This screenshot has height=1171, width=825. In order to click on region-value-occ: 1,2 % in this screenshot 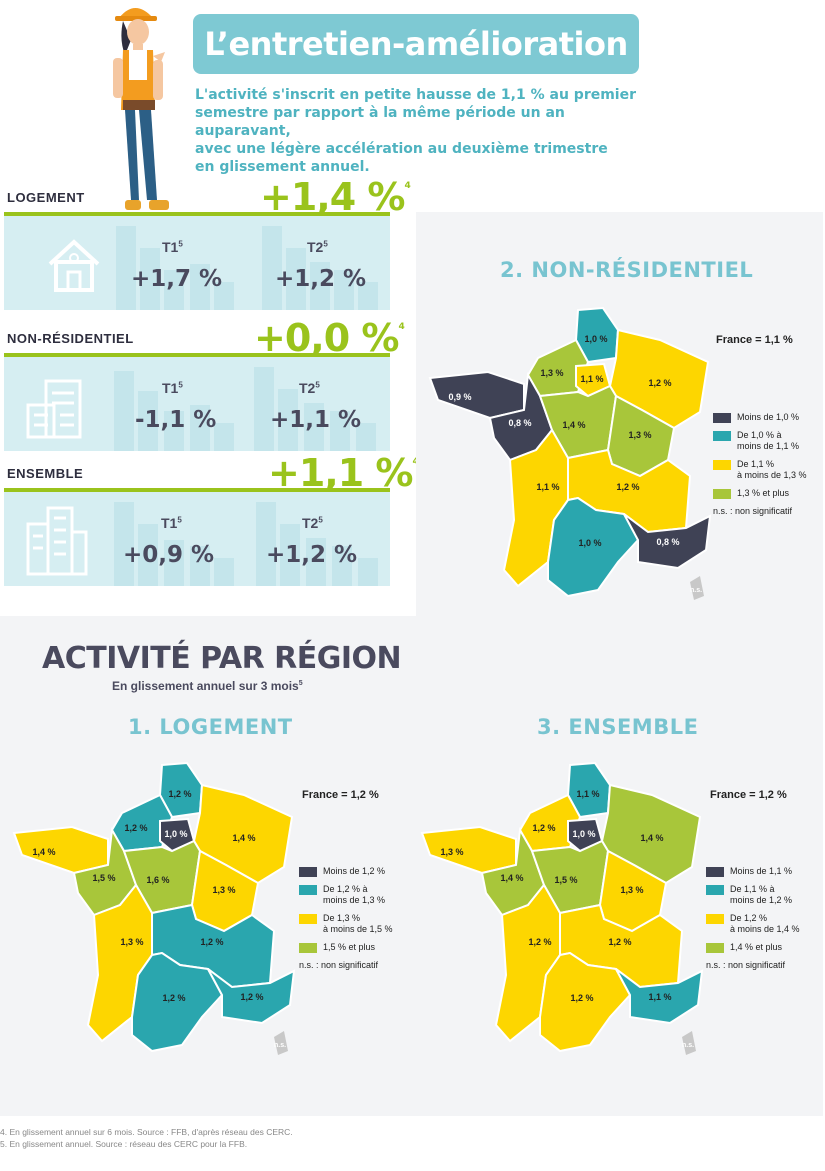, I will do `click(581, 998)`.